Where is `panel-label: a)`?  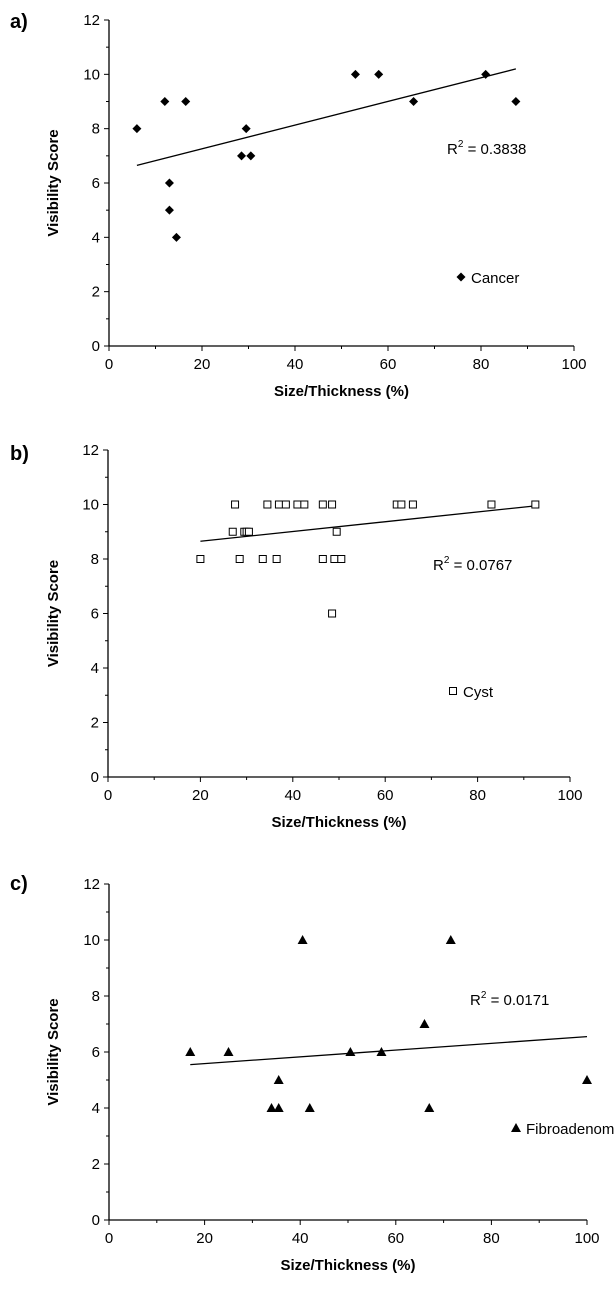 panel-label: a) is located at coordinates (19, 22).